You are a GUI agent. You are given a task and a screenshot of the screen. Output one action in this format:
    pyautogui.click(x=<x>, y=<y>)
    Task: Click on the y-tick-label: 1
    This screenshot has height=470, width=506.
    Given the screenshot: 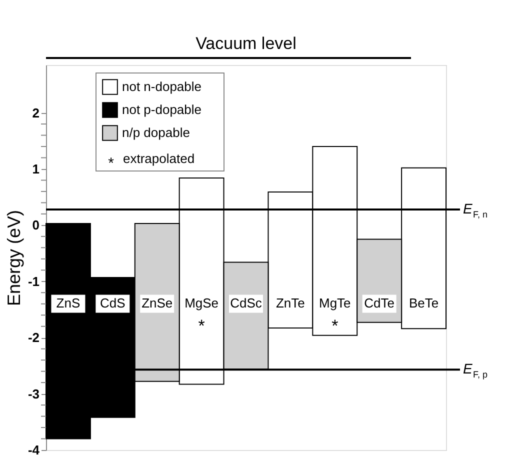 What is the action you would take?
    pyautogui.click(x=36, y=168)
    